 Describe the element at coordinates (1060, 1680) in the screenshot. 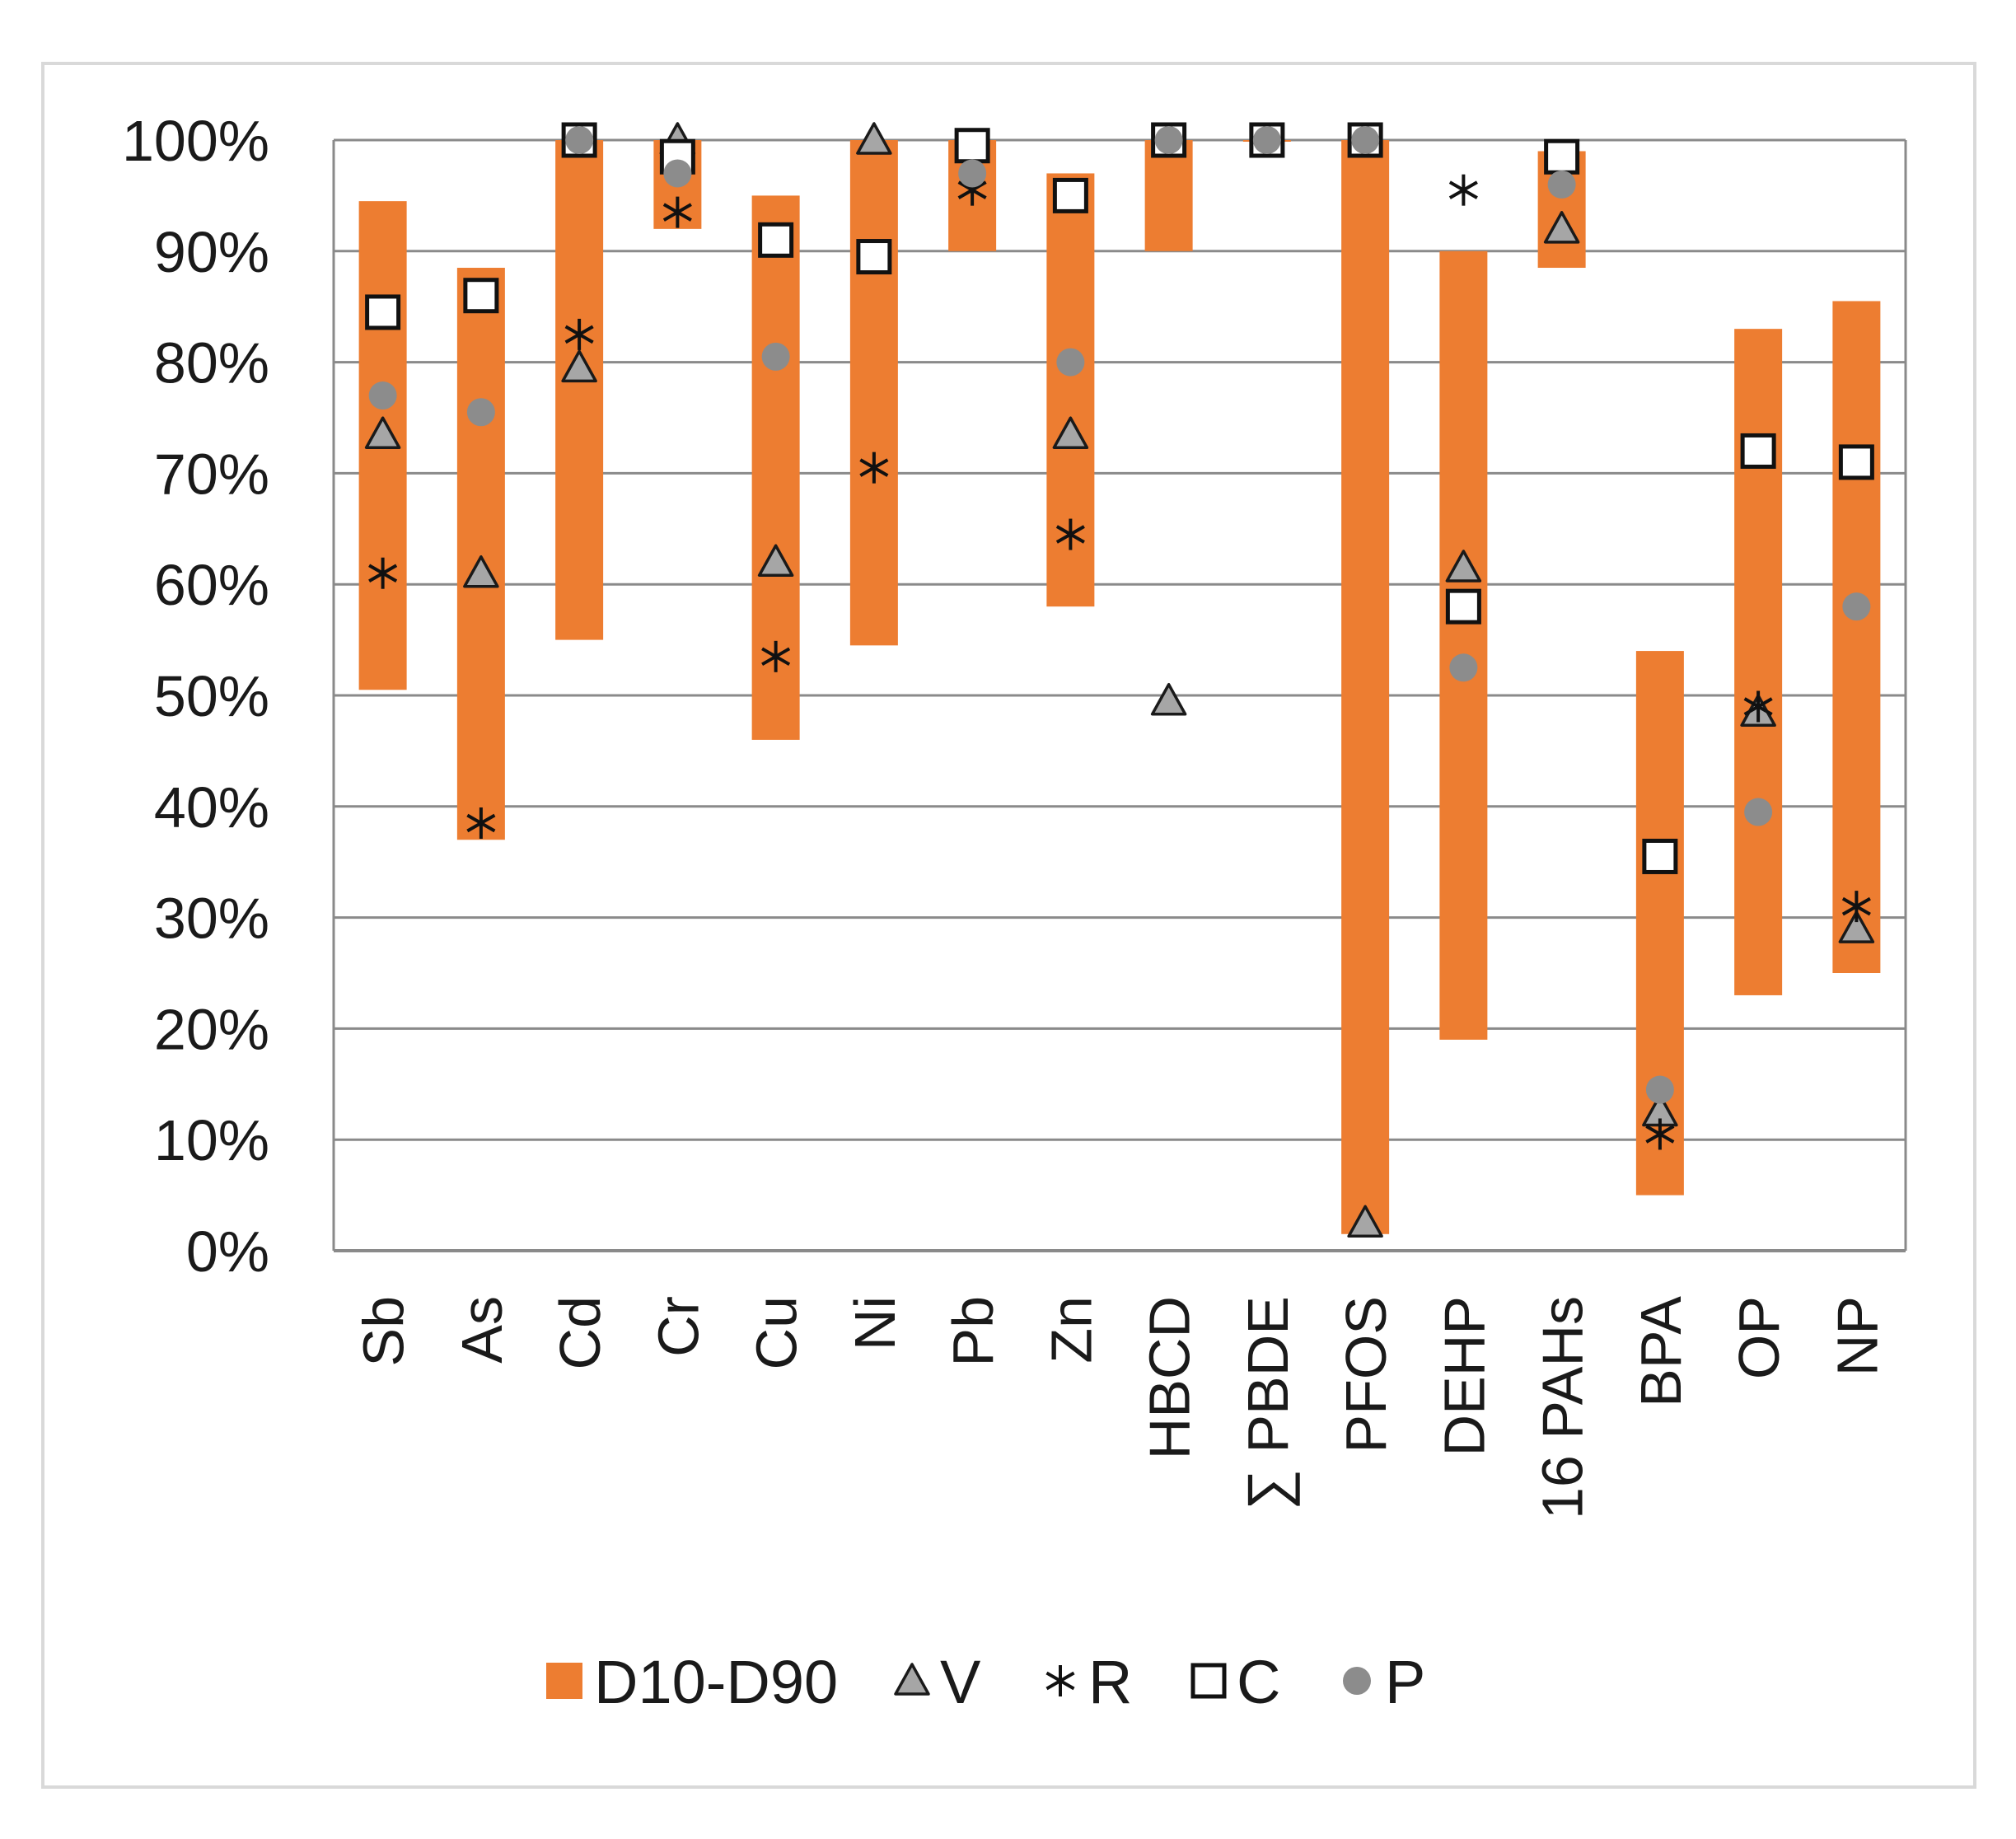

I see `legend-swatch-R` at that location.